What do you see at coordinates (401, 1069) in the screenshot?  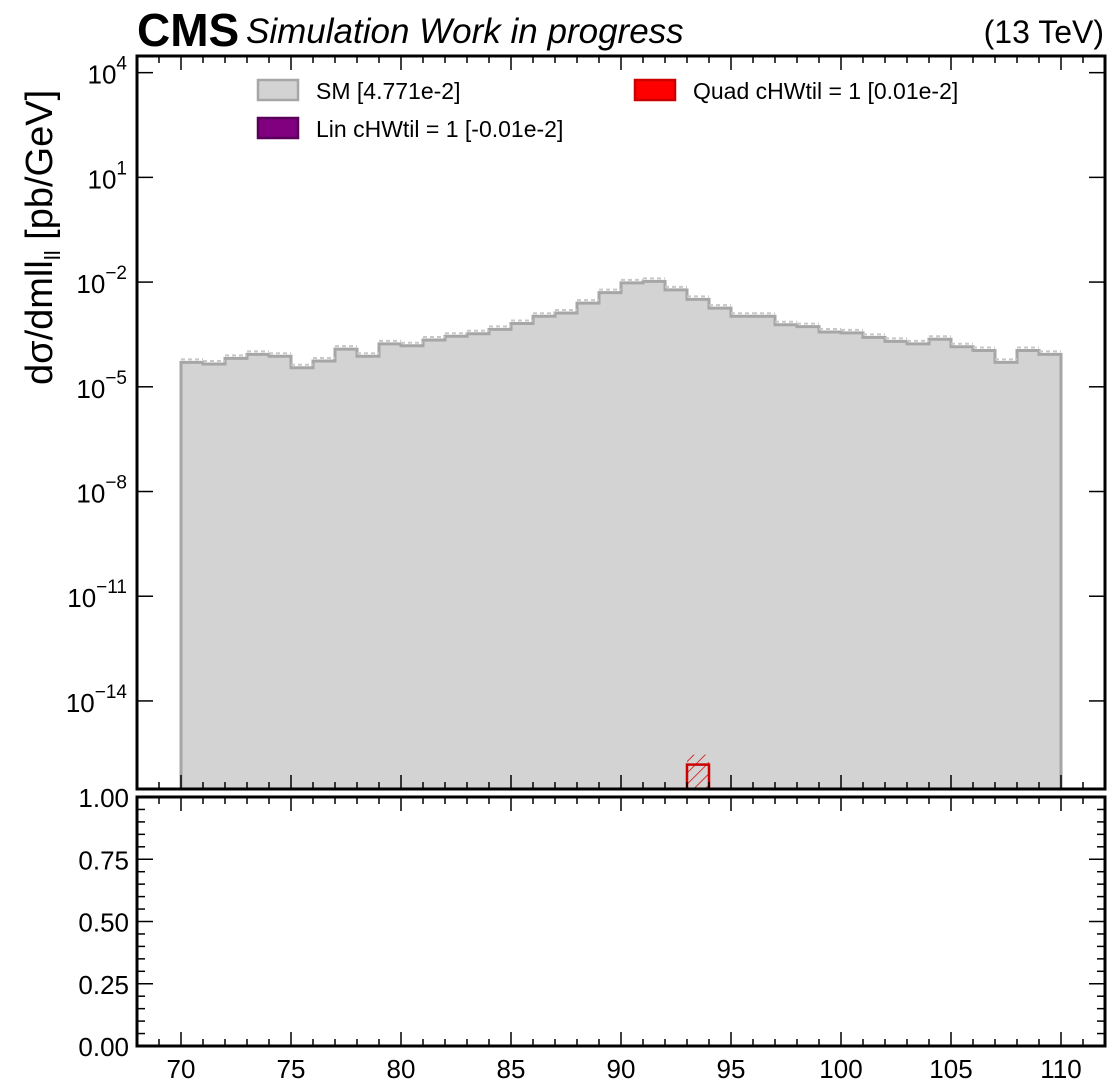 I see `x-tick-label: 80` at bounding box center [401, 1069].